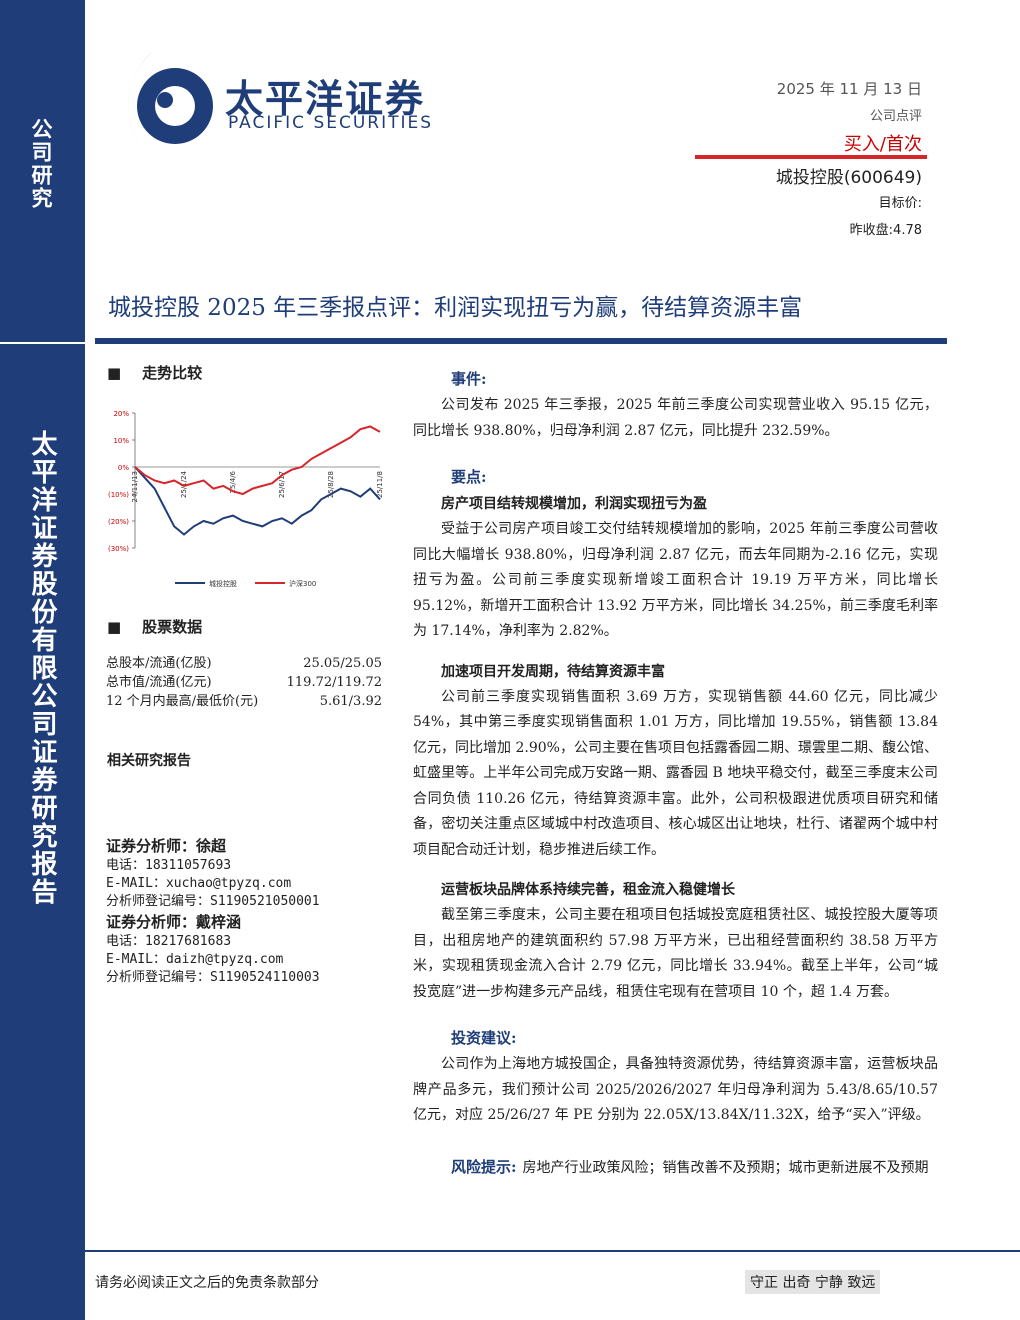  Describe the element at coordinates (885, 230) in the screenshot. I see `prev-close: 昨收盘:4.78` at that location.